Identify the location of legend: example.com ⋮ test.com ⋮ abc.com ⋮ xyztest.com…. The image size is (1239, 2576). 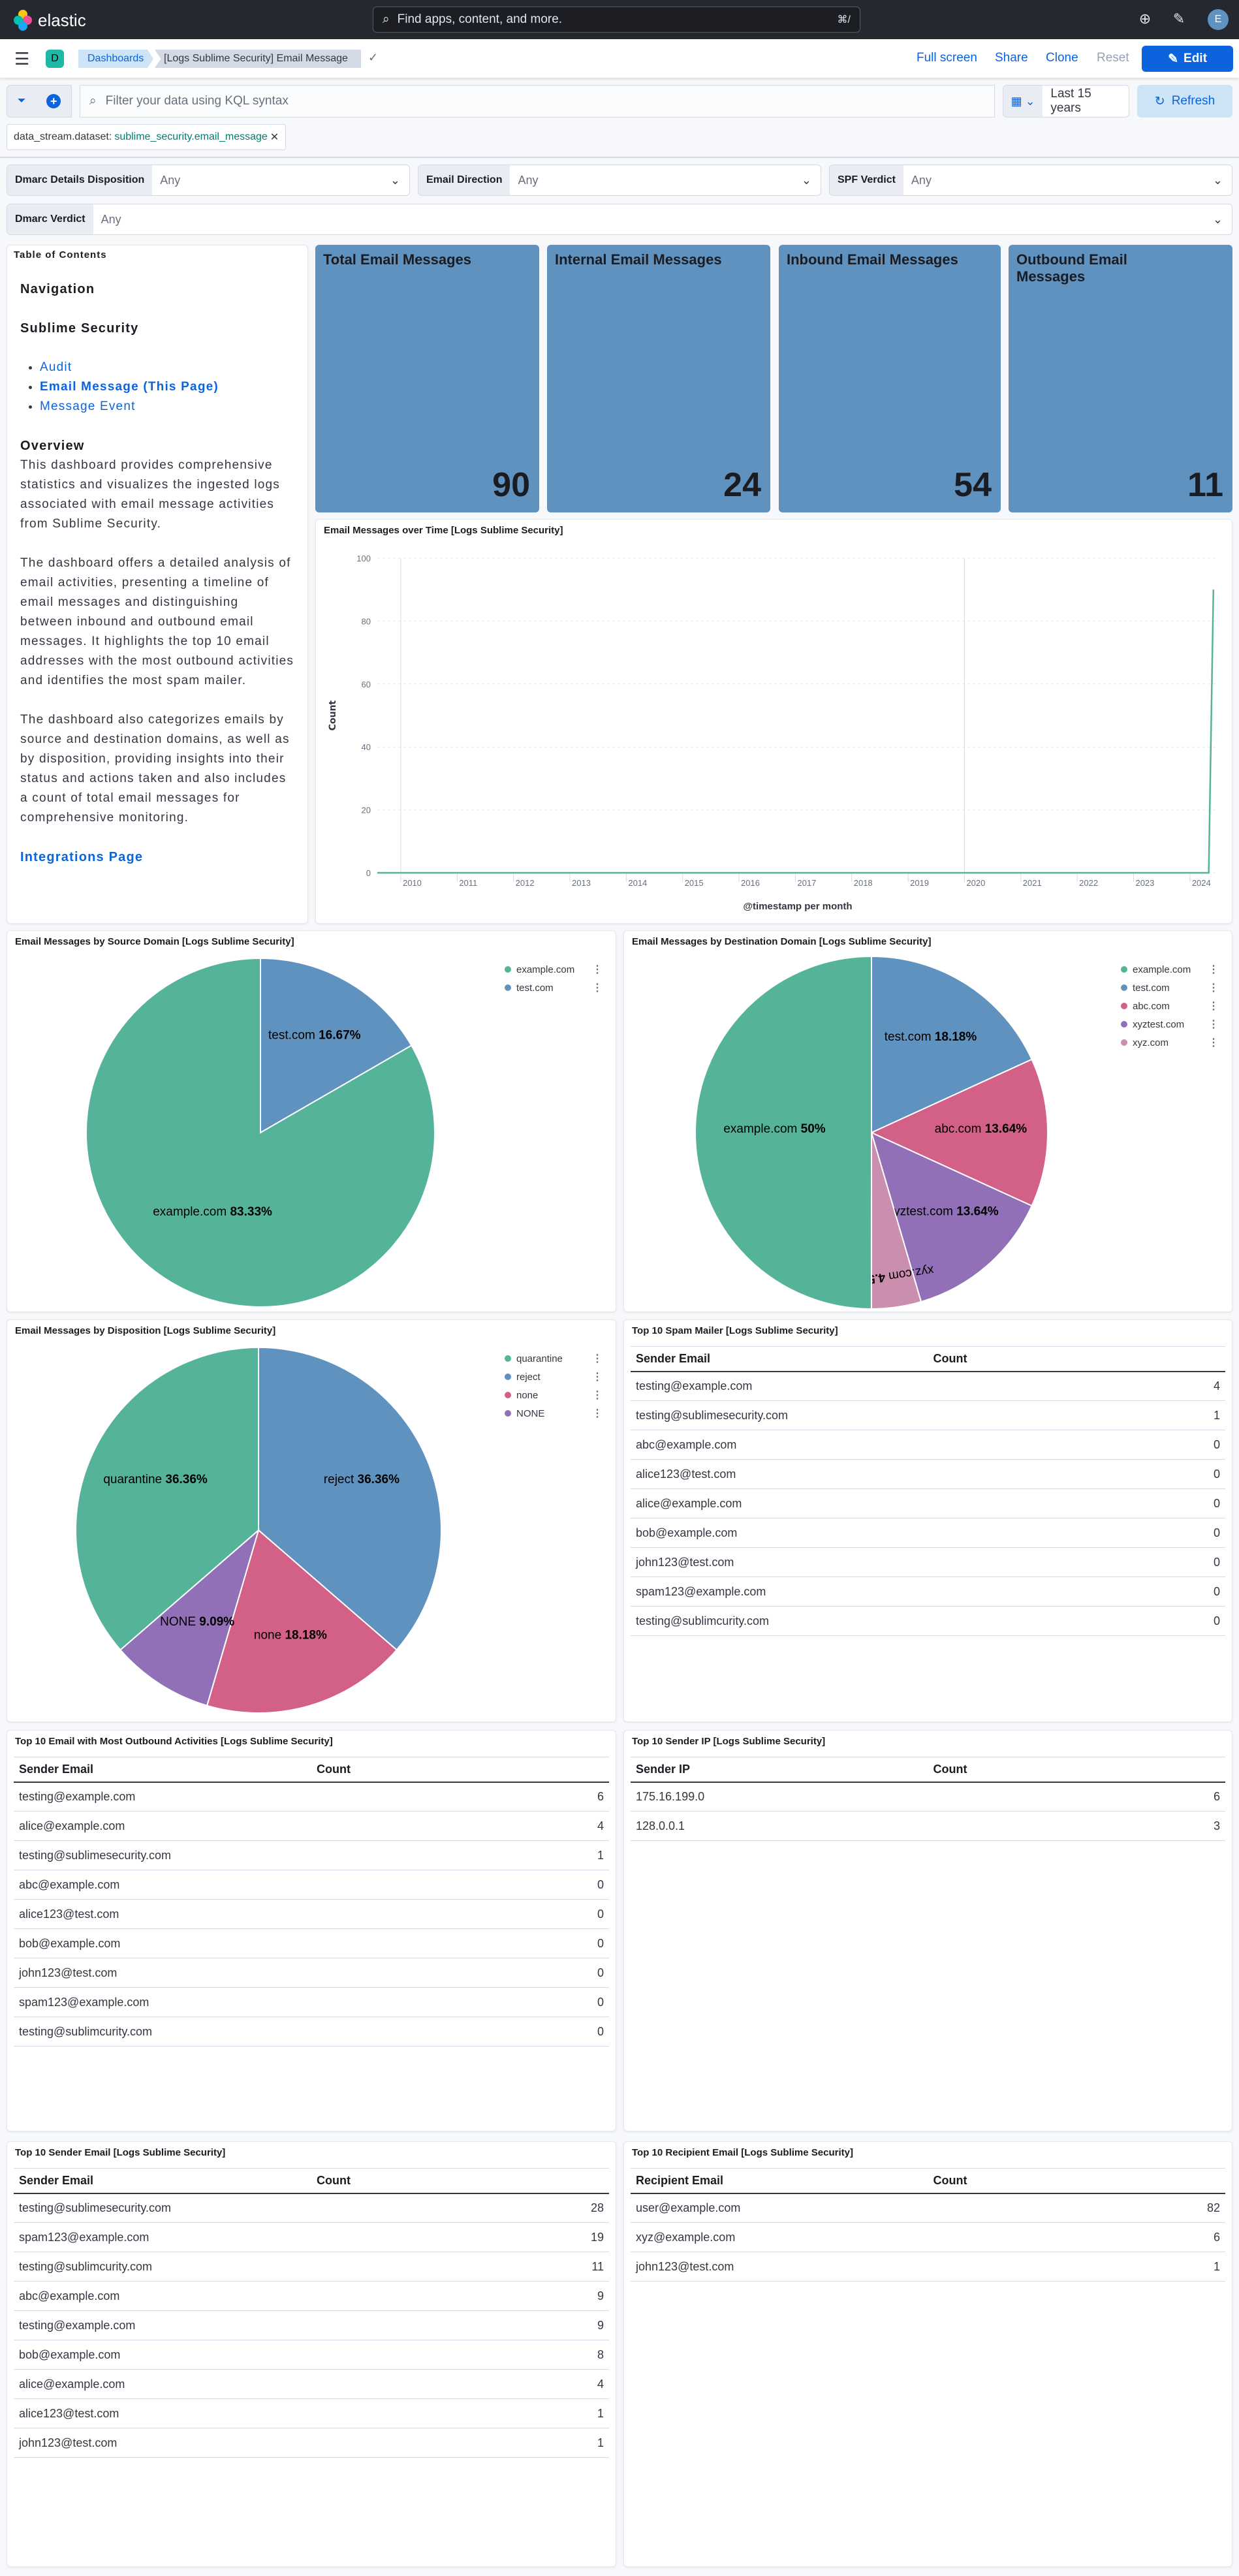
(1170, 1006).